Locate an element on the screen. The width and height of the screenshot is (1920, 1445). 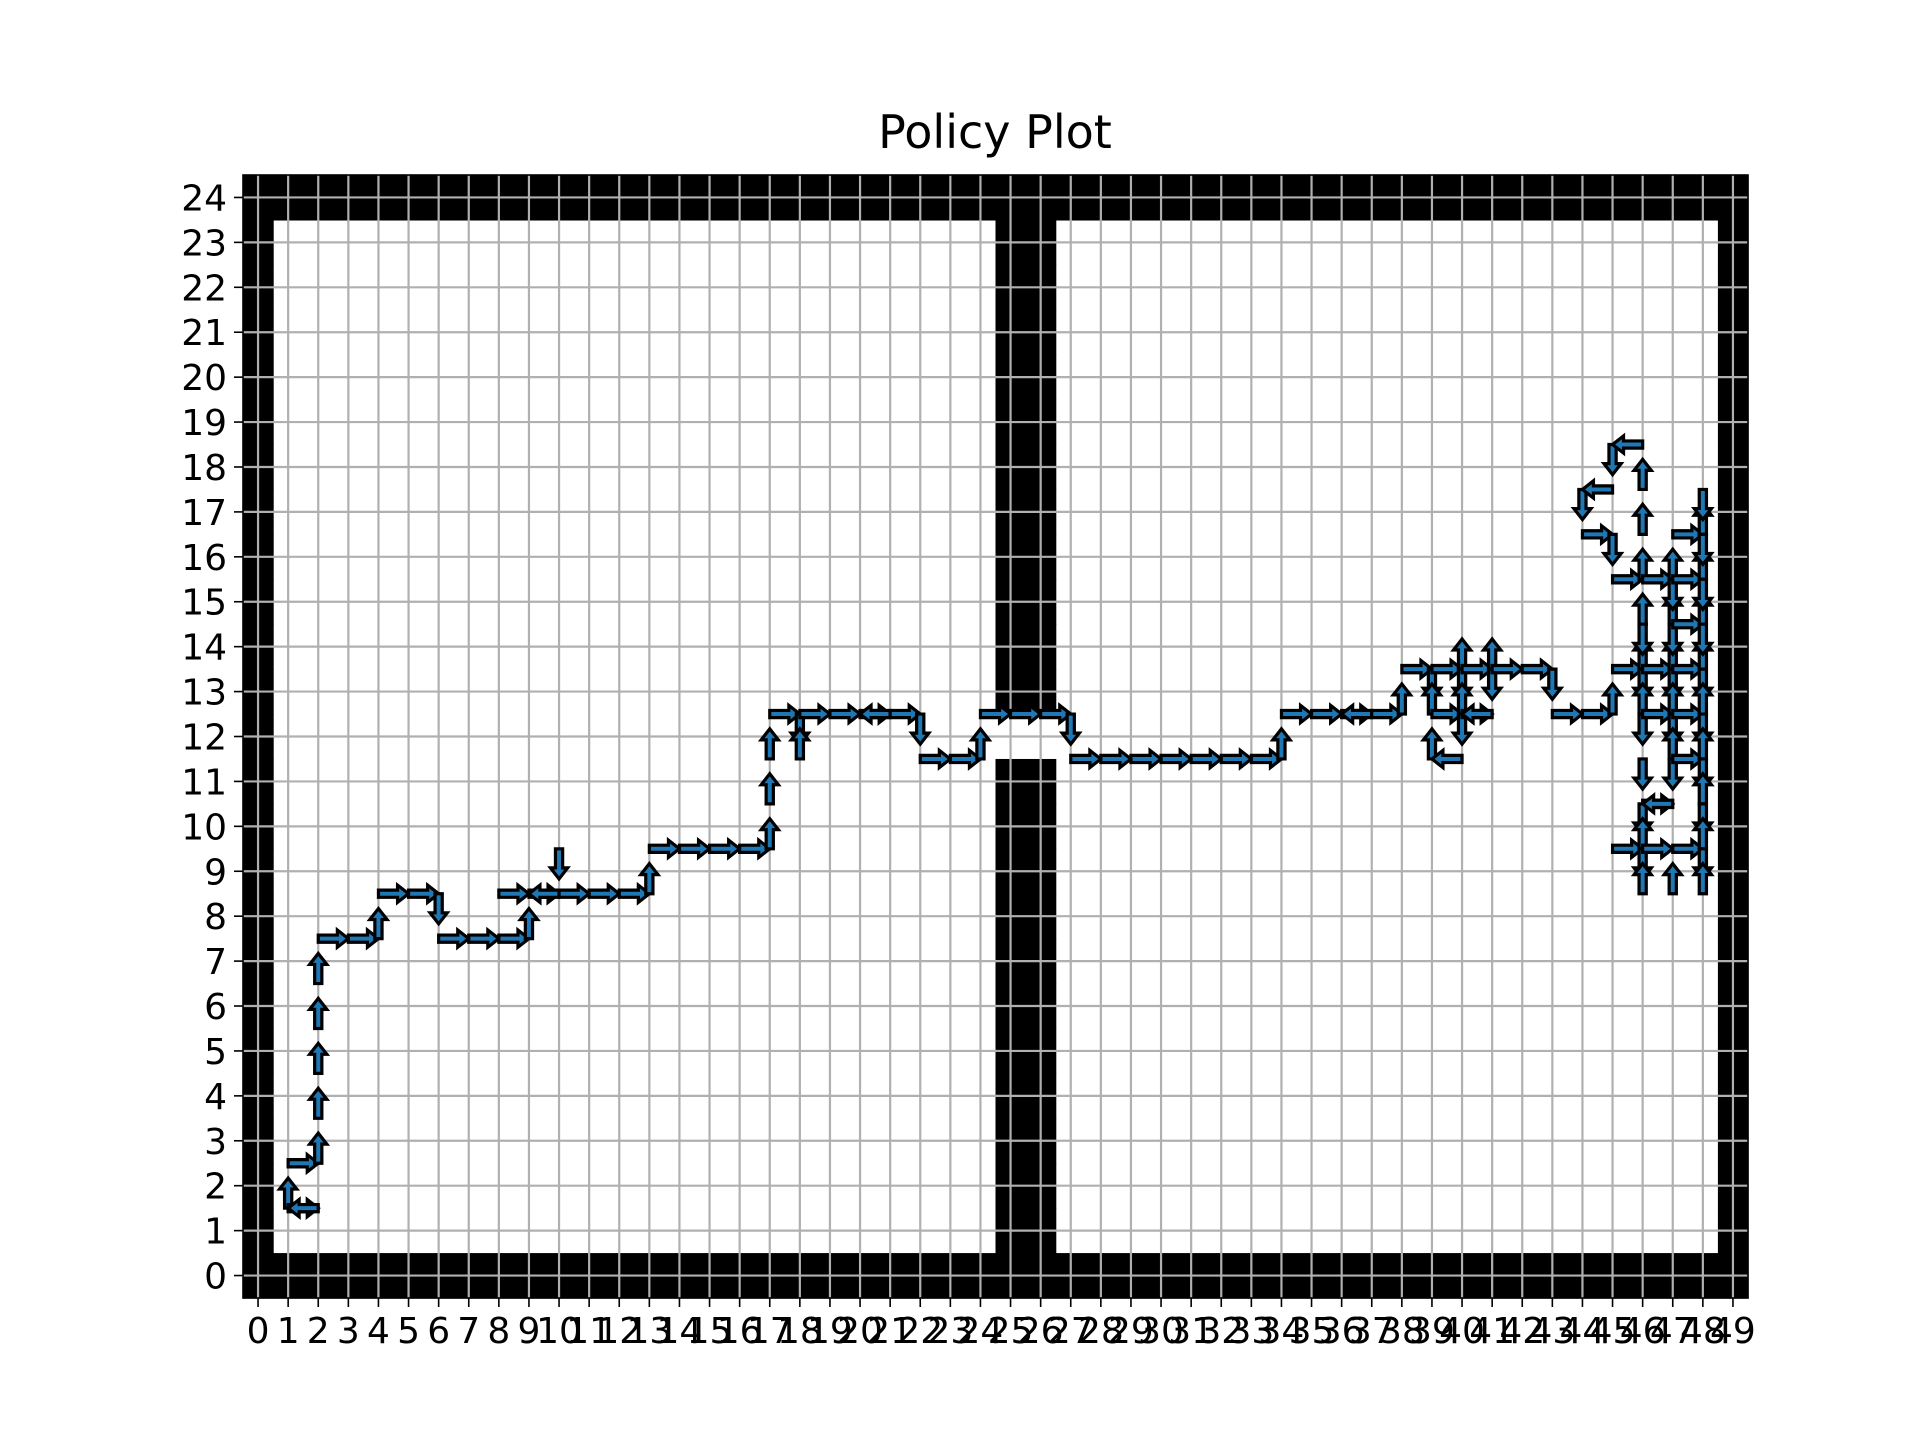
x-tick-label: 4 is located at coordinates (378, 1331).